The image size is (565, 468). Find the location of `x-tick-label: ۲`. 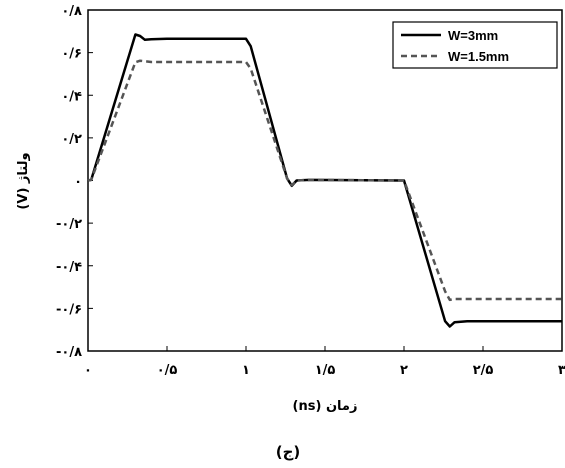

x-tick-label: ۲ is located at coordinates (404, 370).